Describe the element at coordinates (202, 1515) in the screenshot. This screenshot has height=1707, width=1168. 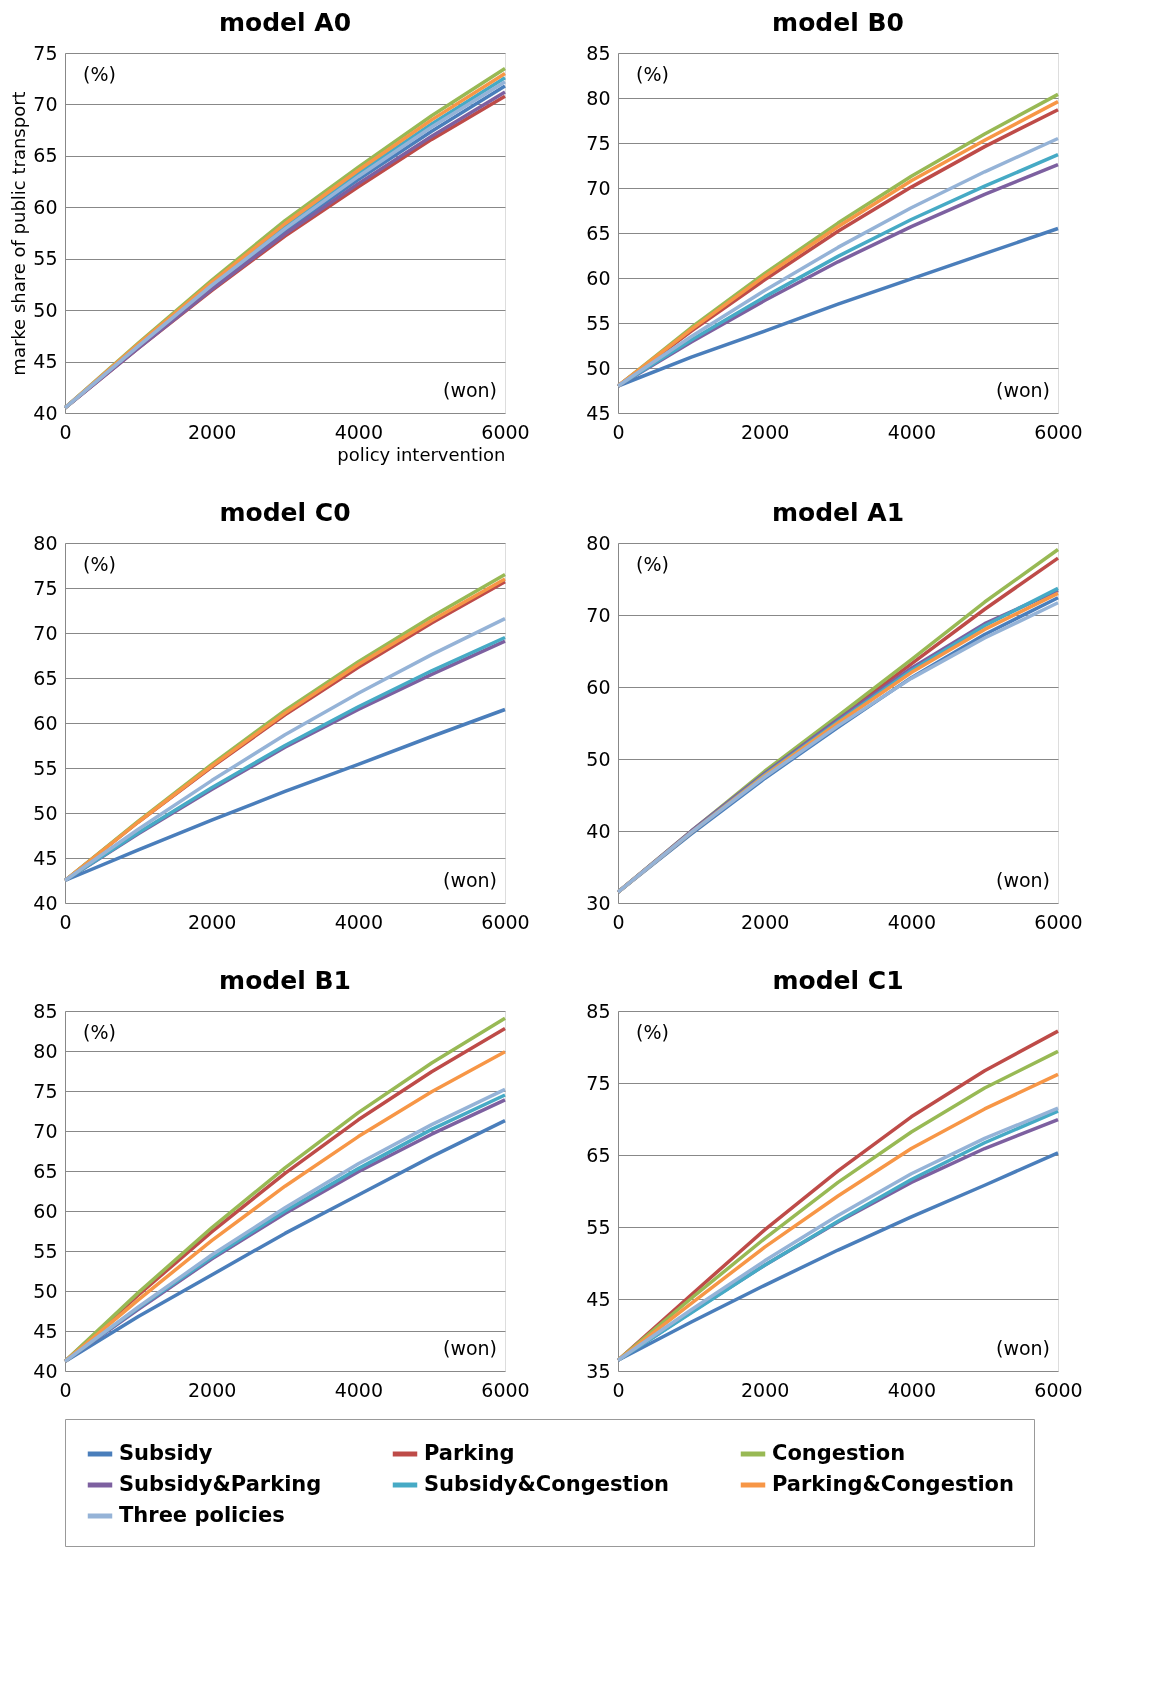
I see `legend-label: Three policies` at that location.